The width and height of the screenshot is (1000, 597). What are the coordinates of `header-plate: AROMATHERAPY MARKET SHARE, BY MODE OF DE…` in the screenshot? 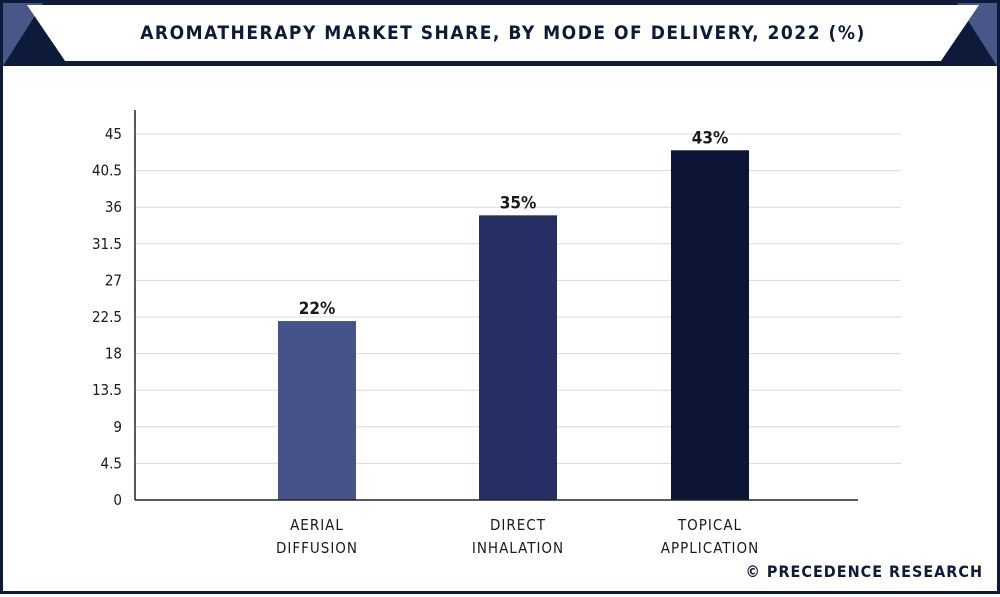 It's located at (503, 33).